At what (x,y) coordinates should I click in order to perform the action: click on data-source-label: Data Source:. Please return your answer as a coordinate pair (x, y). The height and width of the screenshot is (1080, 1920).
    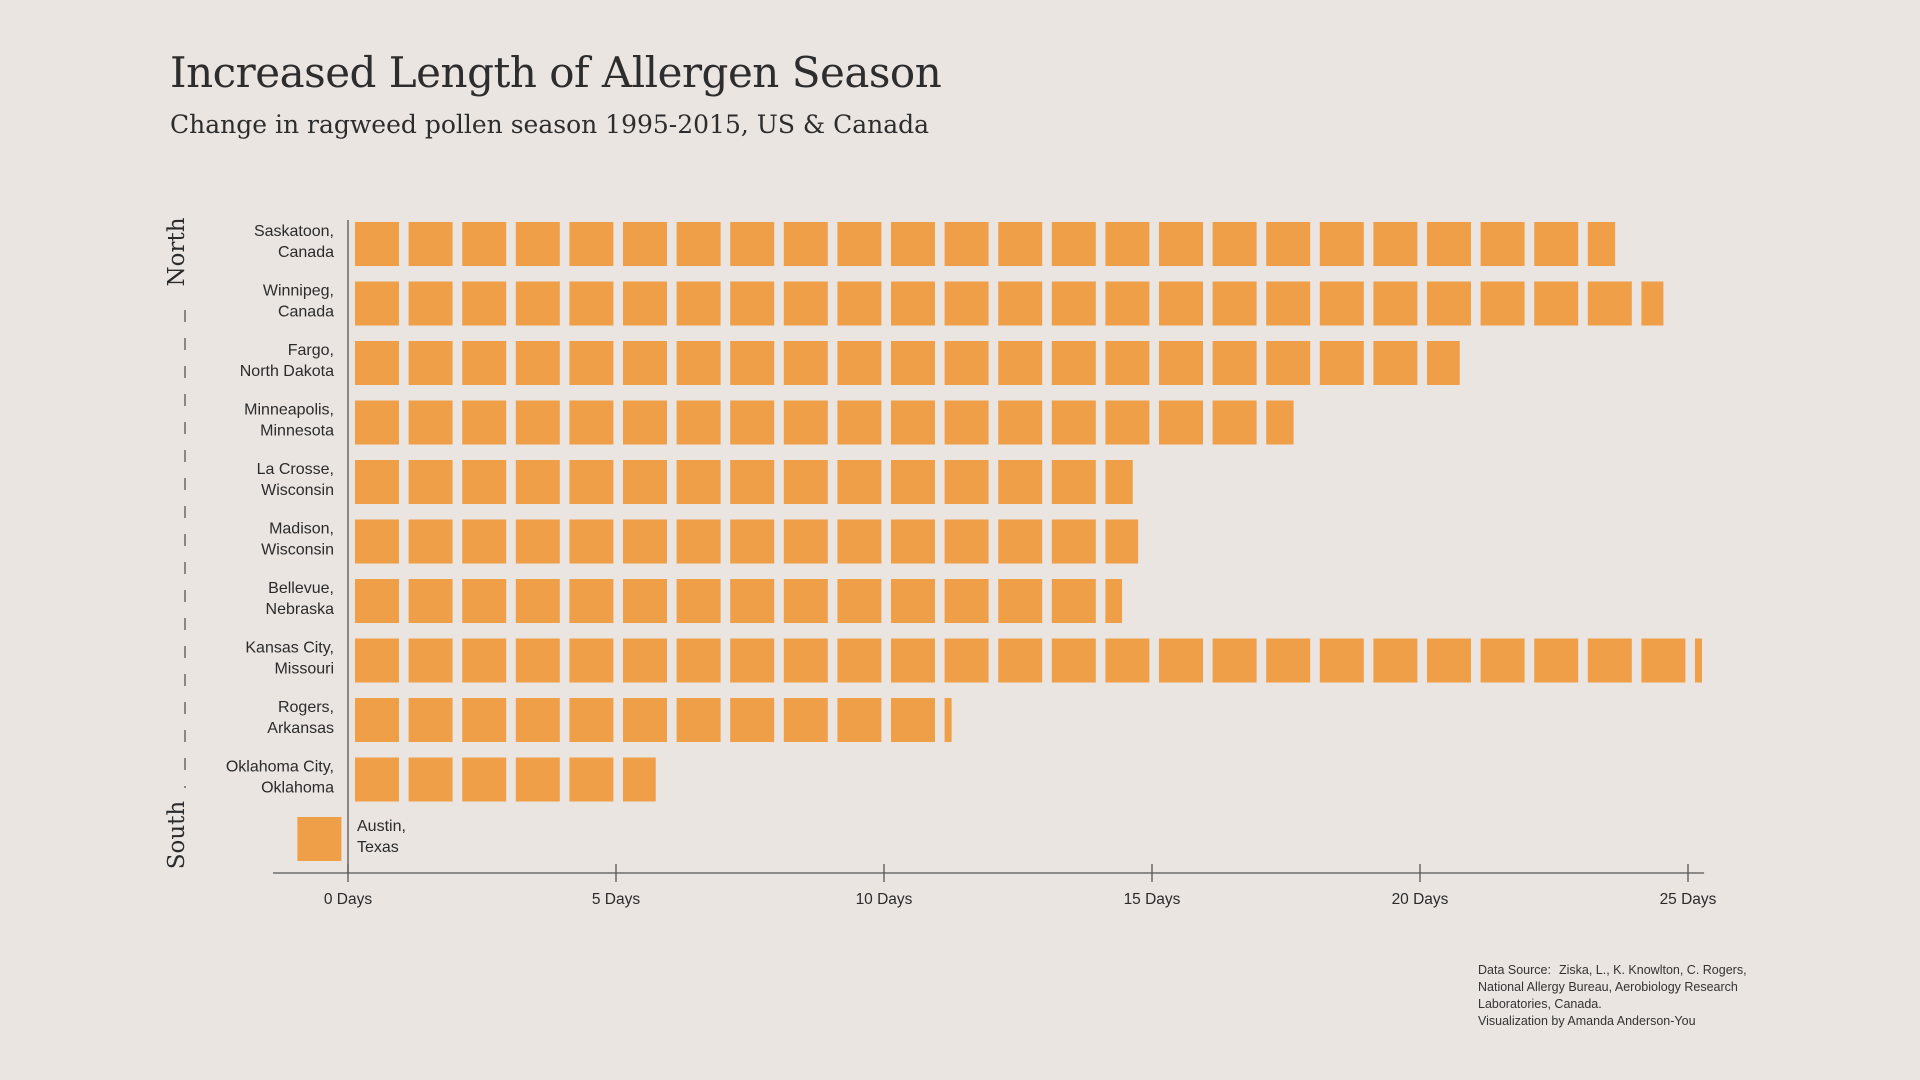
    Looking at the image, I should click on (1514, 970).